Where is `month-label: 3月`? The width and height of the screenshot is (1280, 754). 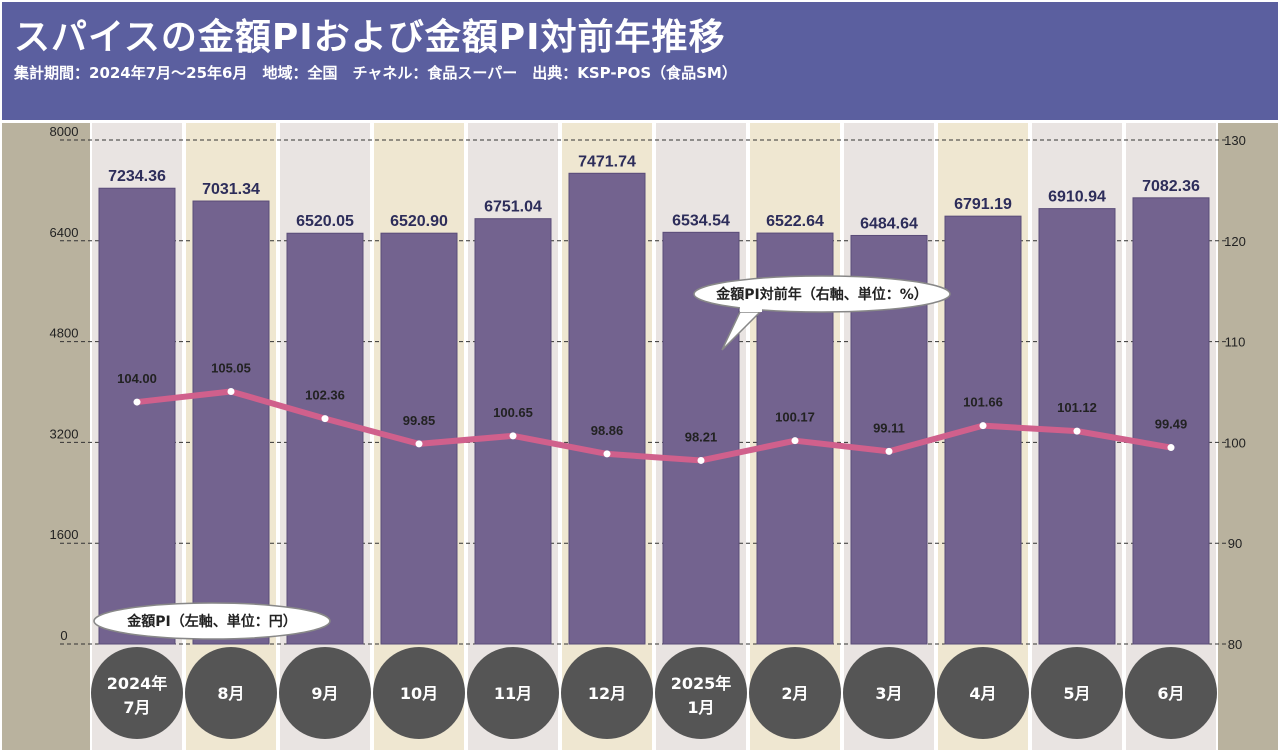 month-label: 3月 is located at coordinates (888, 693).